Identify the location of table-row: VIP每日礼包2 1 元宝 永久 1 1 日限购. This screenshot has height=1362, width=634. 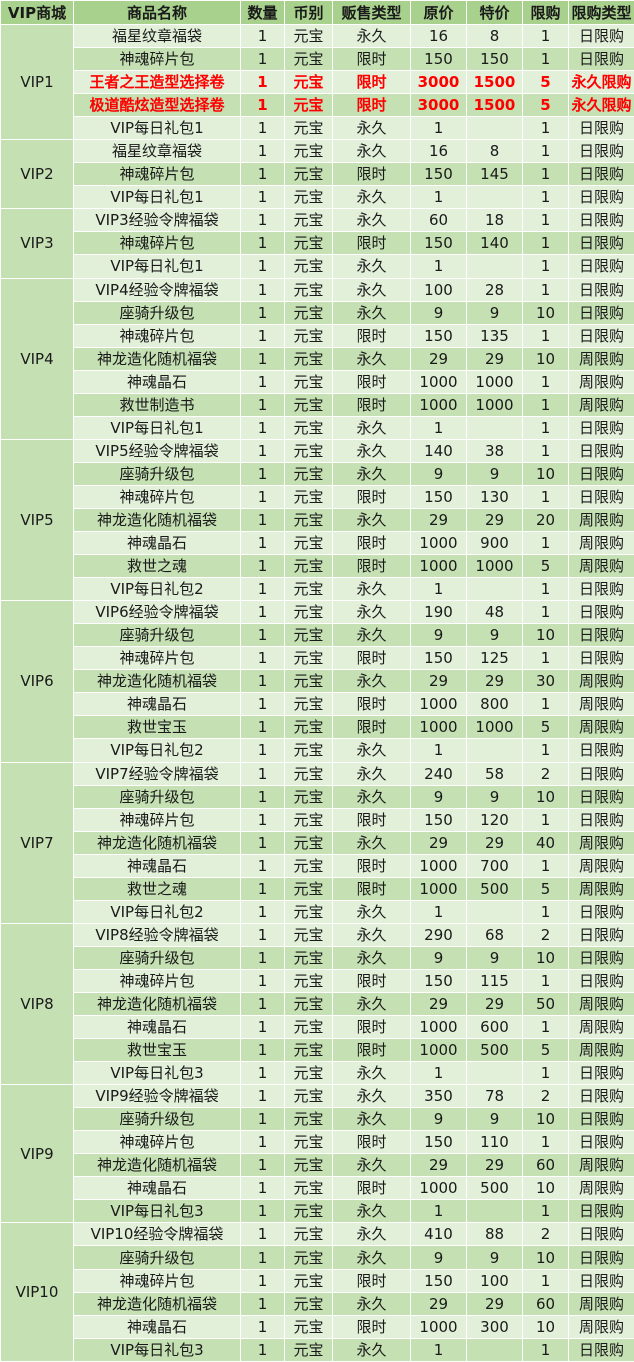
(317, 750).